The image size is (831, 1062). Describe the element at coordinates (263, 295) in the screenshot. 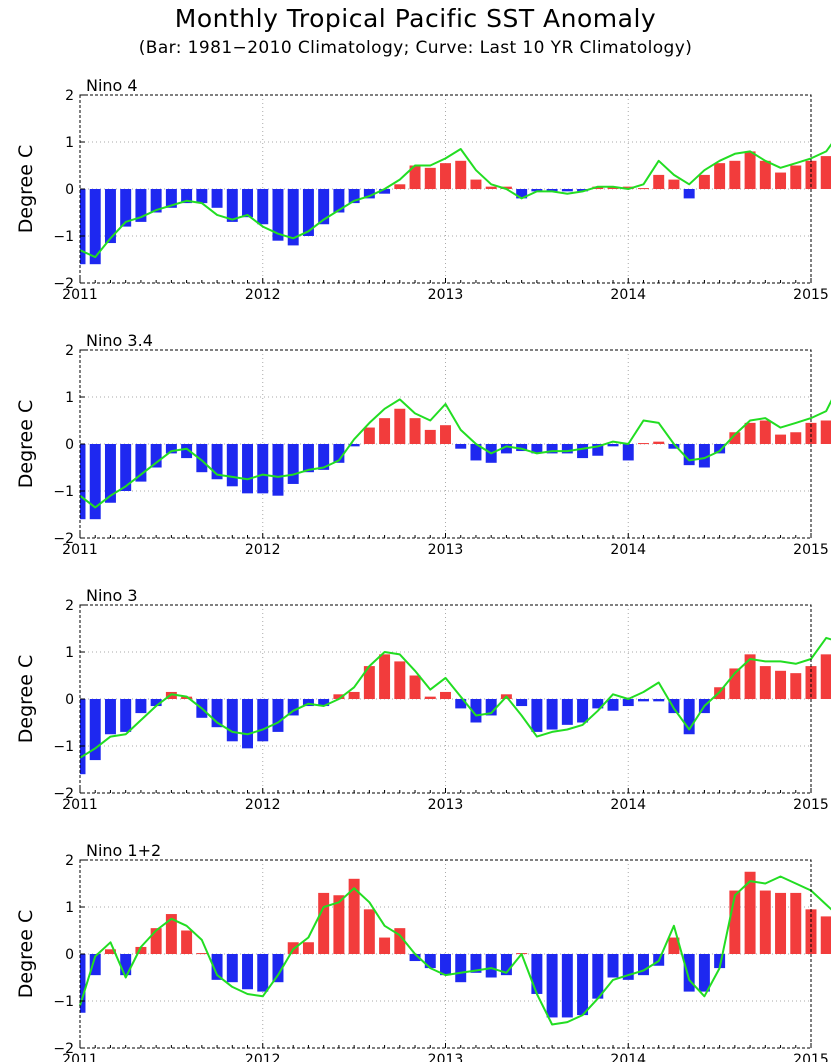

I see `panel-1-xtick-label: 2012` at that location.